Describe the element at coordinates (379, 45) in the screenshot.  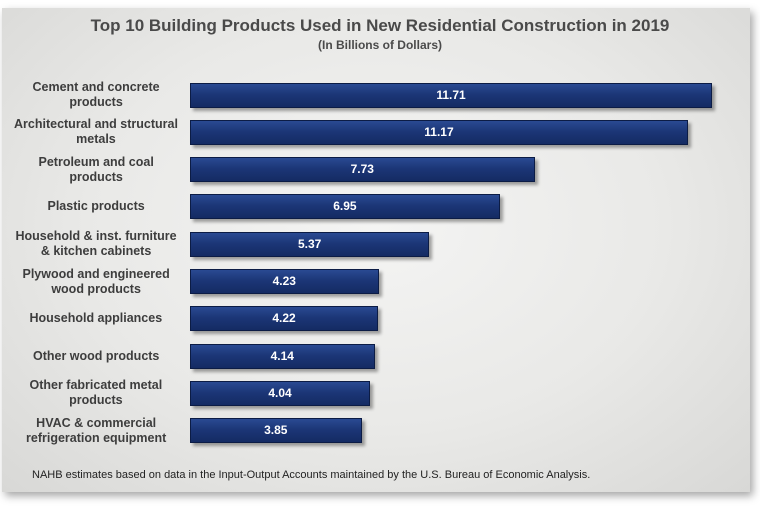
I see `chart-subtitle: (In Billions of Dollars)` at that location.